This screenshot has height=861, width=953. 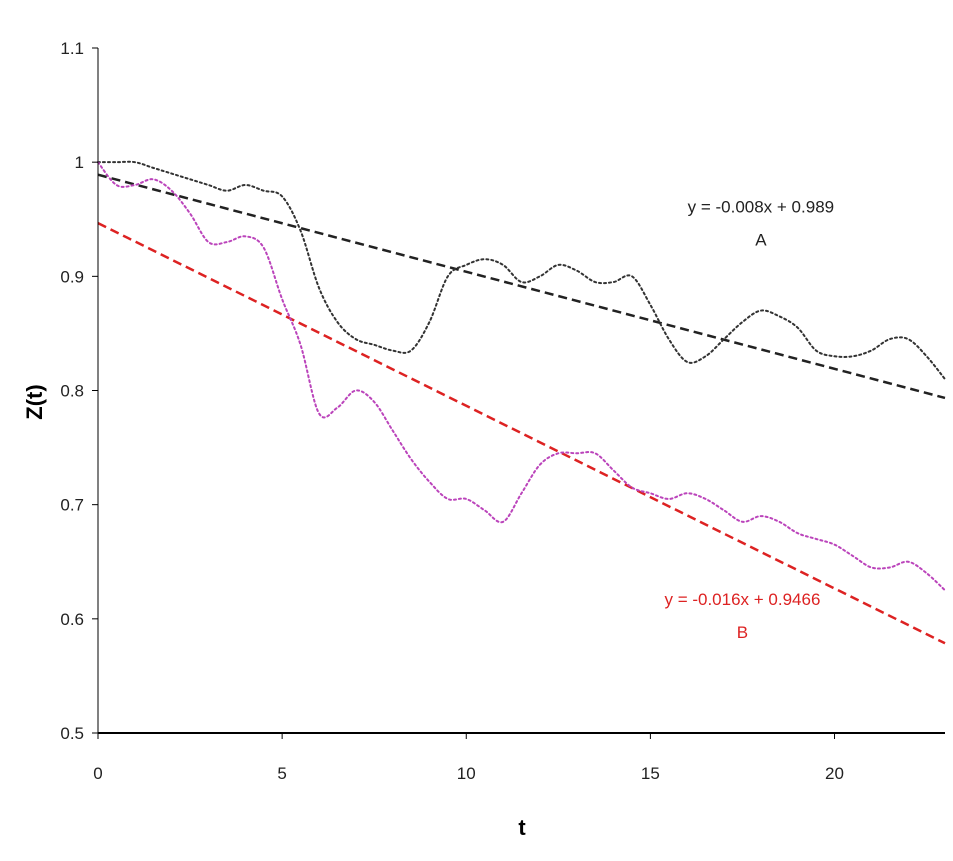 I want to click on y-tick-label: 0.9, so click(x=72, y=276).